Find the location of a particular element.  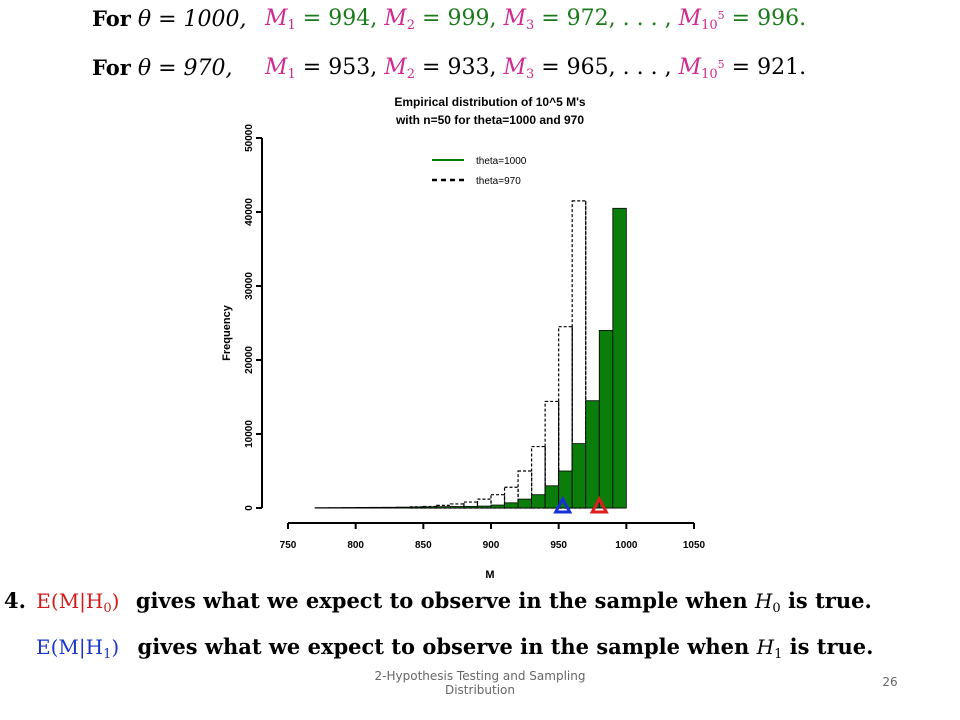

x-axis: 750 800 850 900 950 1000 1050 is located at coordinates (493, 529).